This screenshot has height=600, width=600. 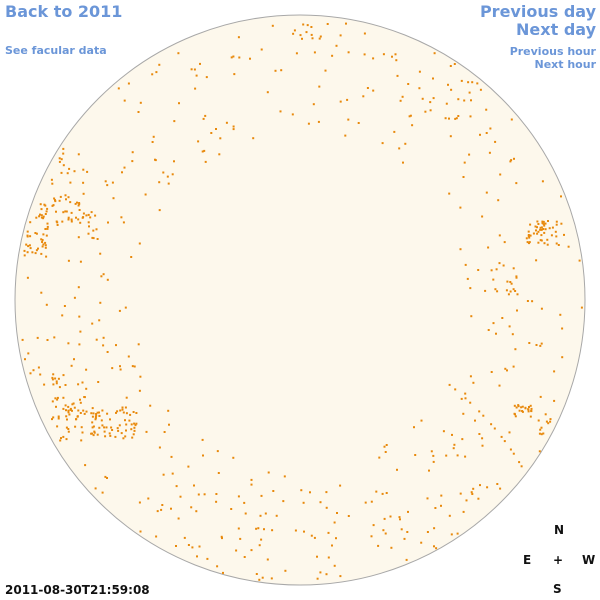 What do you see at coordinates (565, 64) in the screenshot?
I see `next-hour-link: Next hour` at bounding box center [565, 64].